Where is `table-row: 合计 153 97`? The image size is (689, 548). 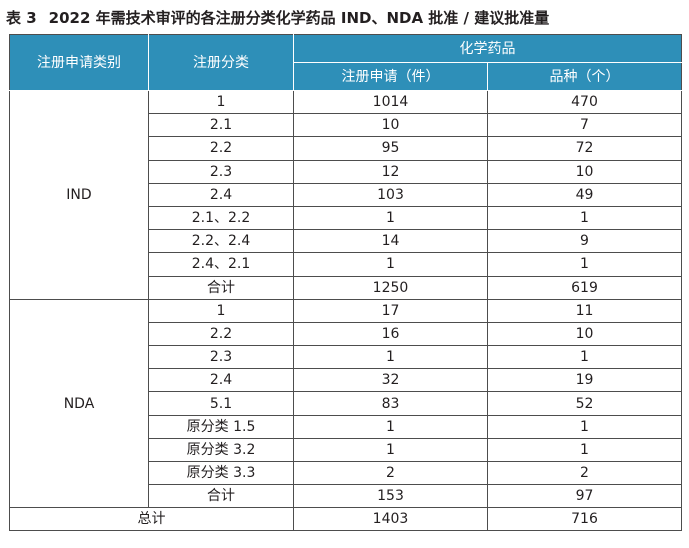 table-row: 合计 153 97 is located at coordinates (346, 496).